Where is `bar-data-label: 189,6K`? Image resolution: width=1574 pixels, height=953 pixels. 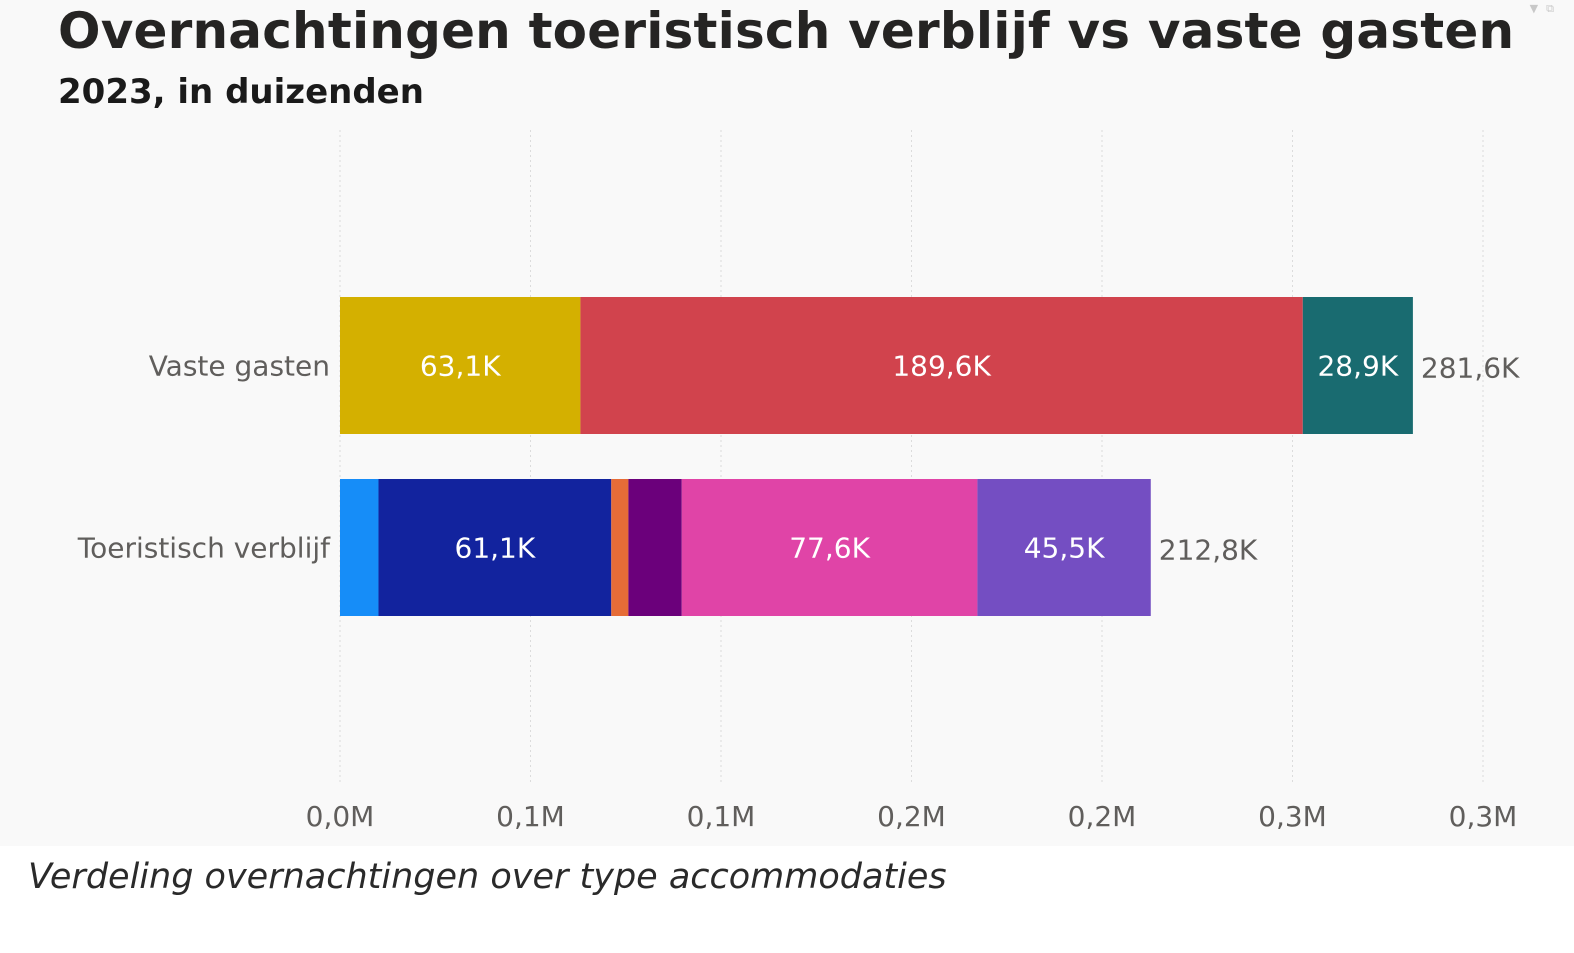
bar-data-label: 189,6K is located at coordinates (941, 366).